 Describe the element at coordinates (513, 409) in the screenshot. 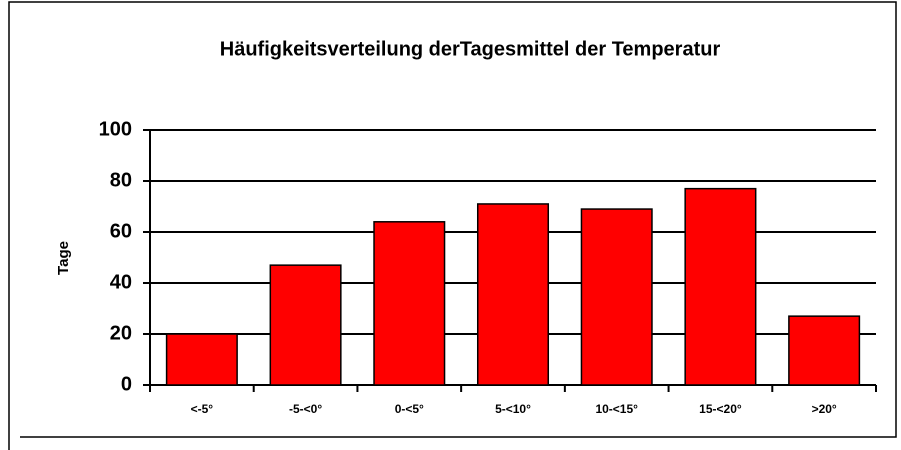

I see `x-tick-label: 5-<10°` at that location.